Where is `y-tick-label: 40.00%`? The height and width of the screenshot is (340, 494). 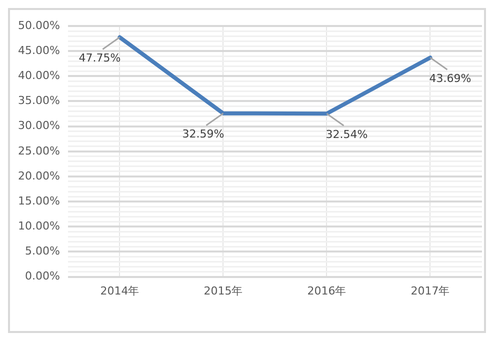
y-tick-label: 40.00% is located at coordinates (39, 75).